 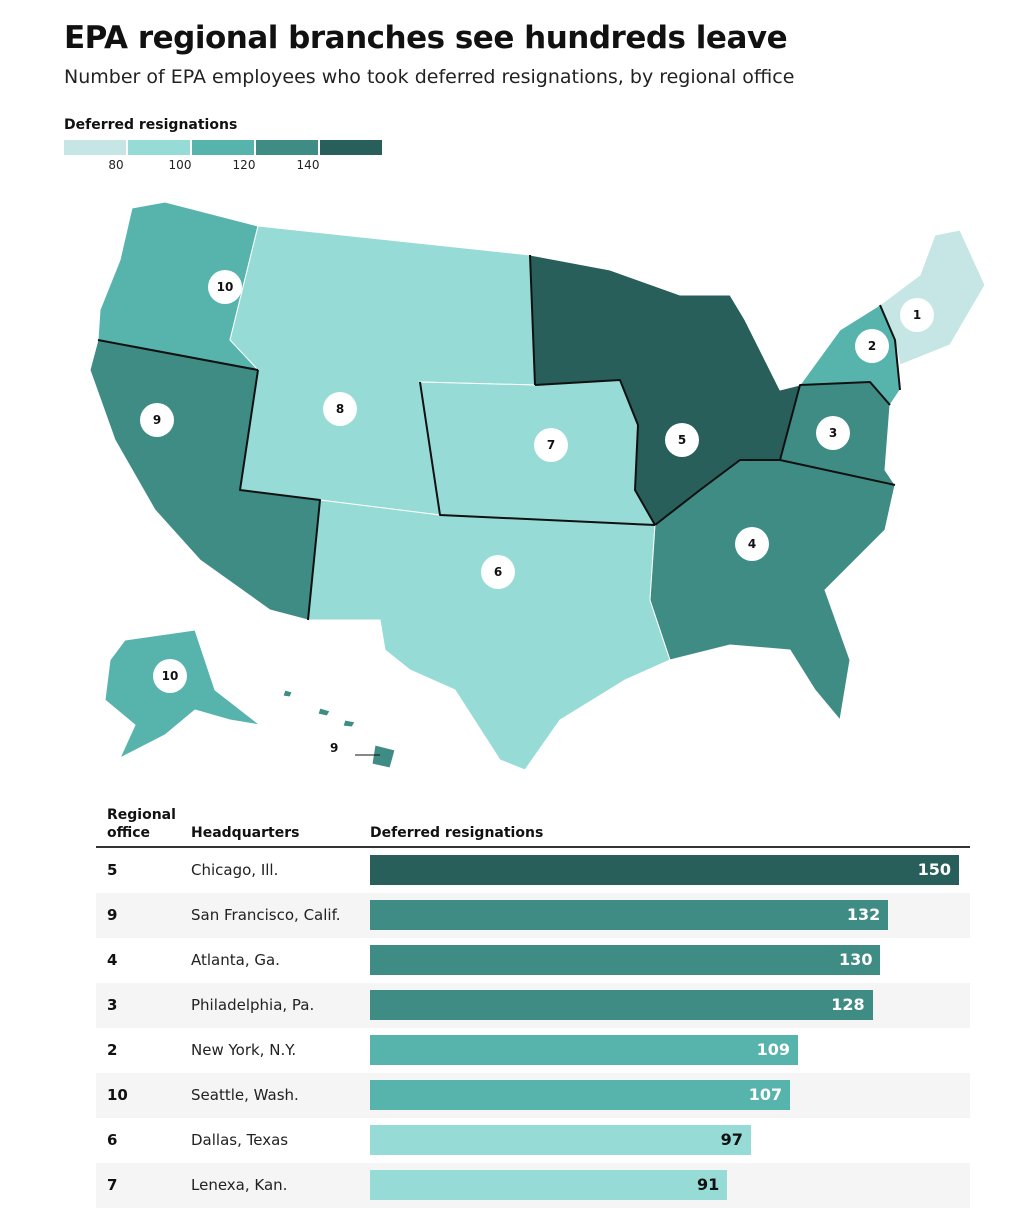 I want to click on bar-region-10: 107, so click(x=580, y=1095).